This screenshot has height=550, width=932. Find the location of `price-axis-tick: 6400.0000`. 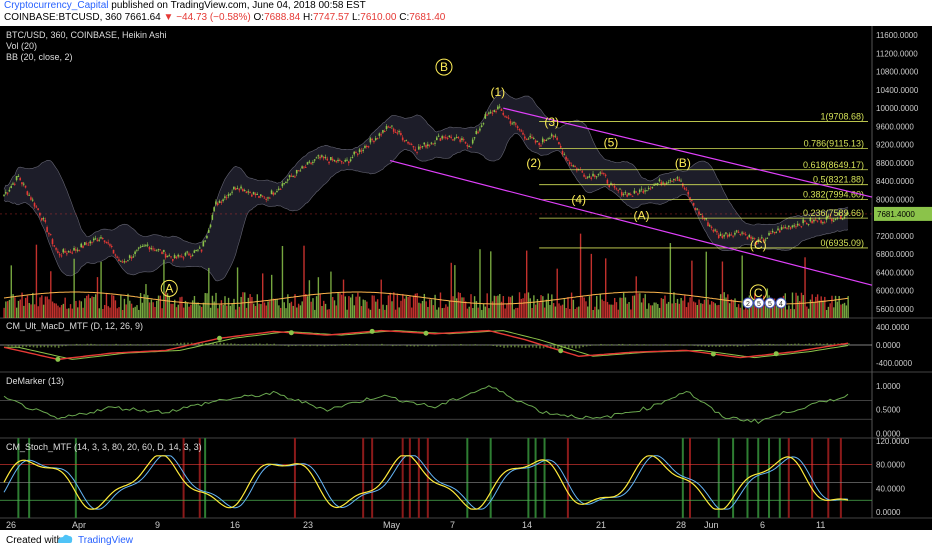

price-axis-tick: 6400.0000 is located at coordinates (895, 272).